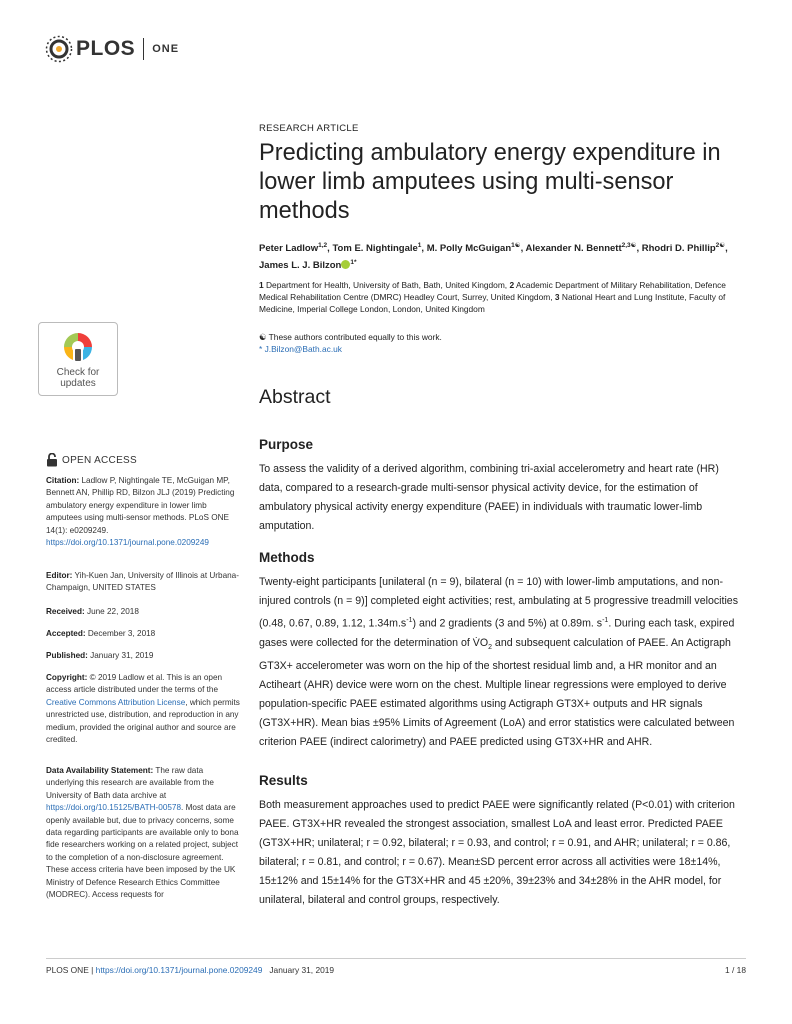 This screenshot has width=792, height=1024. What do you see at coordinates (99, 460) in the screenshot?
I see `open-access-label: OPEN ACCESS` at bounding box center [99, 460].